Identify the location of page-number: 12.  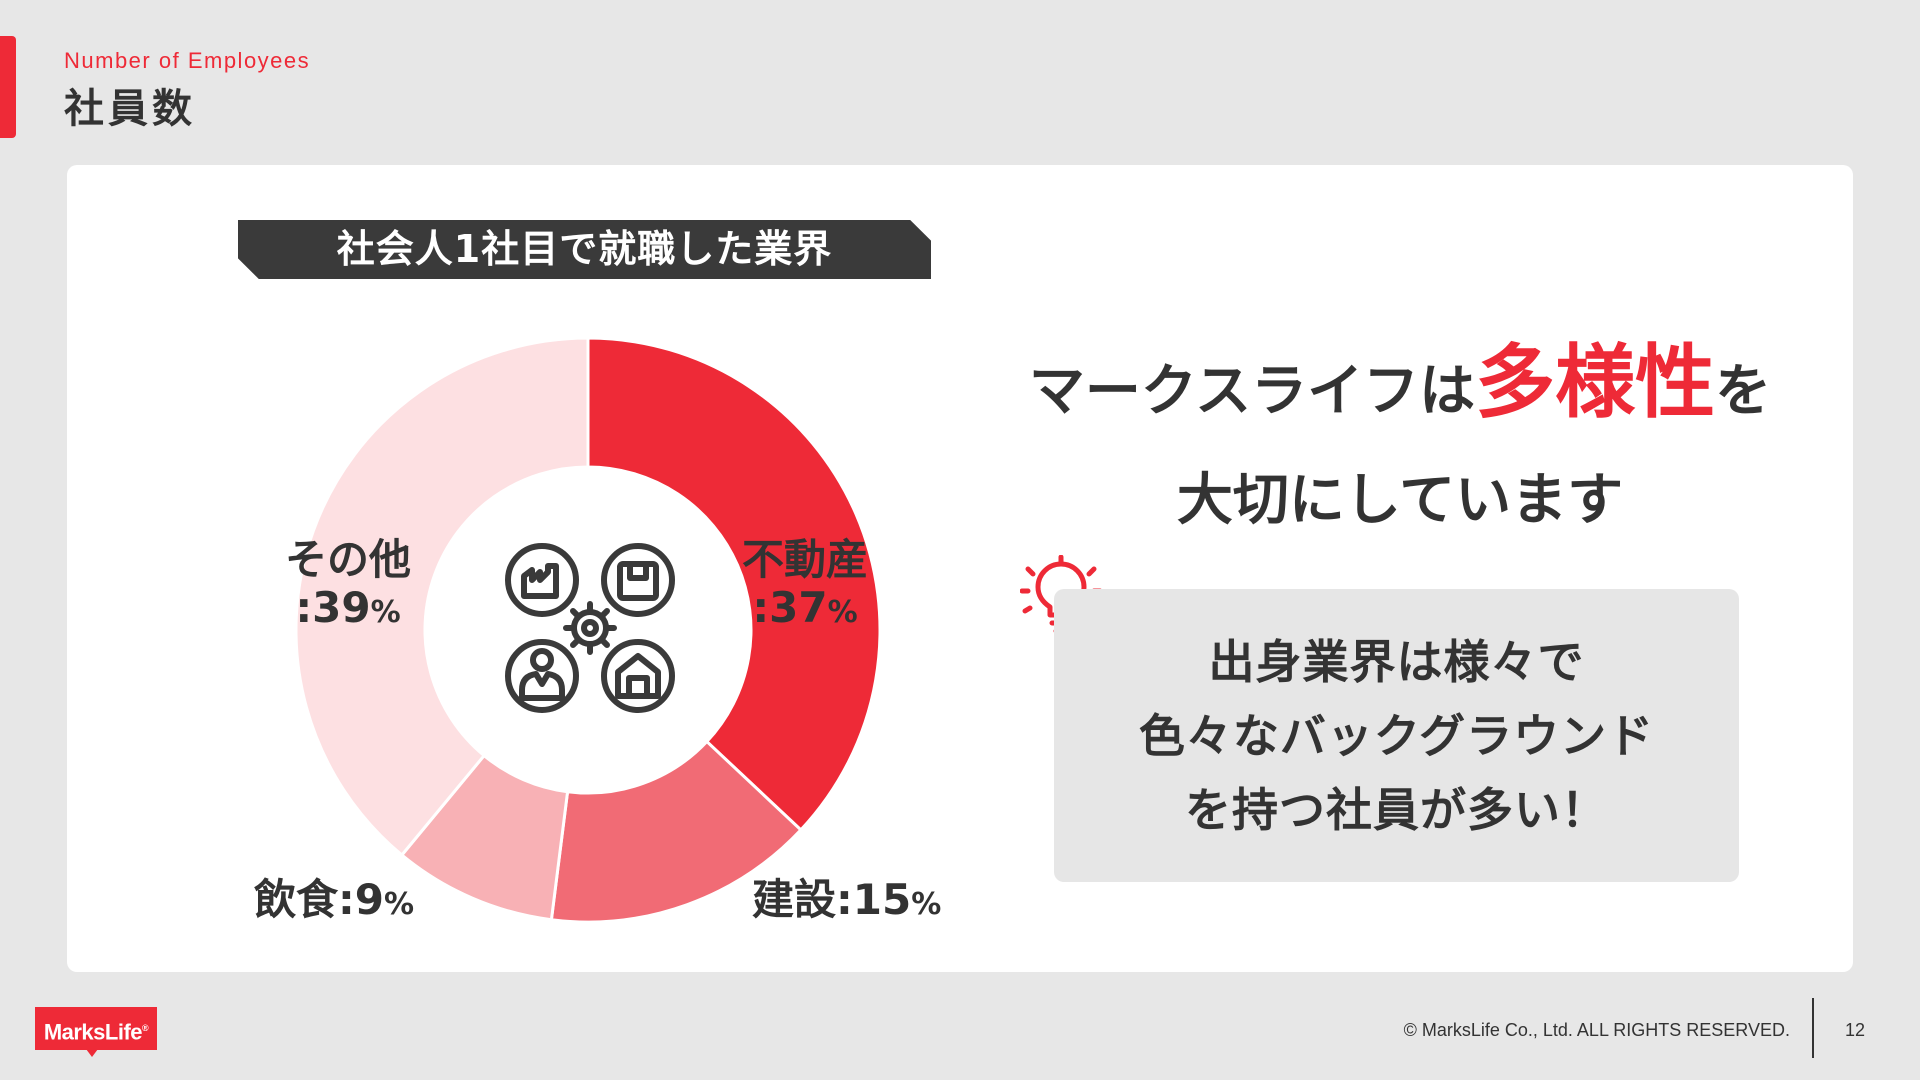
(1855, 1030).